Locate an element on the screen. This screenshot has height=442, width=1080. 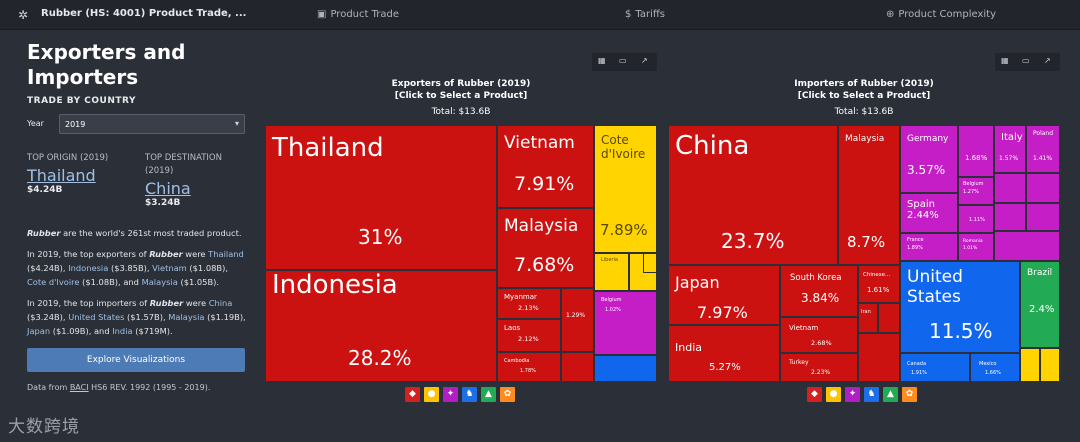
exporters-cell-belgium: Belgium 1.02% is located at coordinates (625, 323).